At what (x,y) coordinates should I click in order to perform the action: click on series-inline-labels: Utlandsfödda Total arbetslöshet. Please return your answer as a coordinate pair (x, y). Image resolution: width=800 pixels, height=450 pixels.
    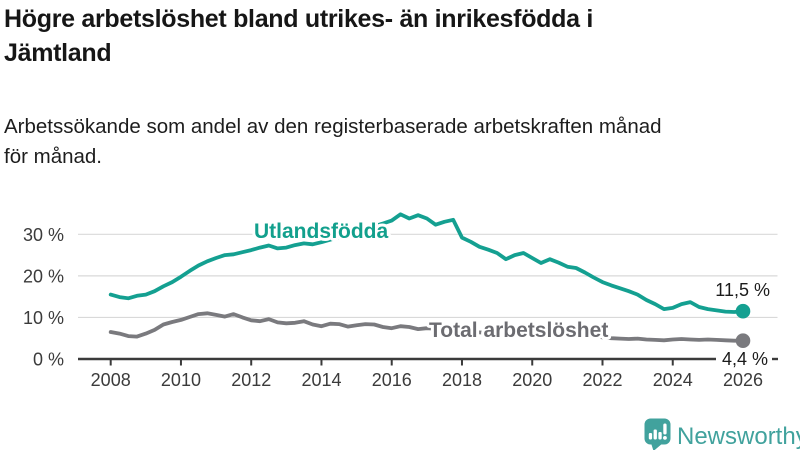
    Looking at the image, I should click on (431, 281).